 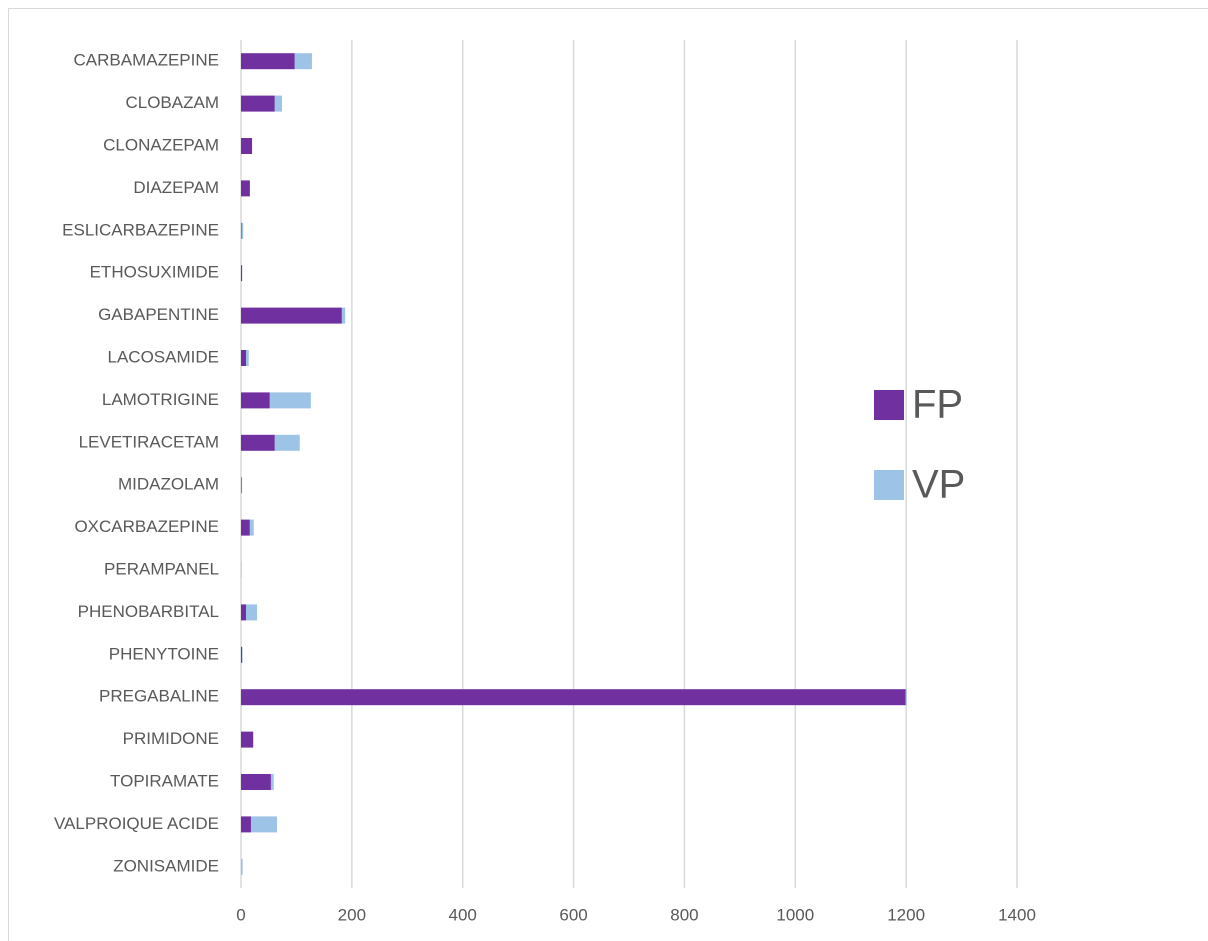 I want to click on y-tick-label: LAMOTRIGINE, so click(x=160, y=399).